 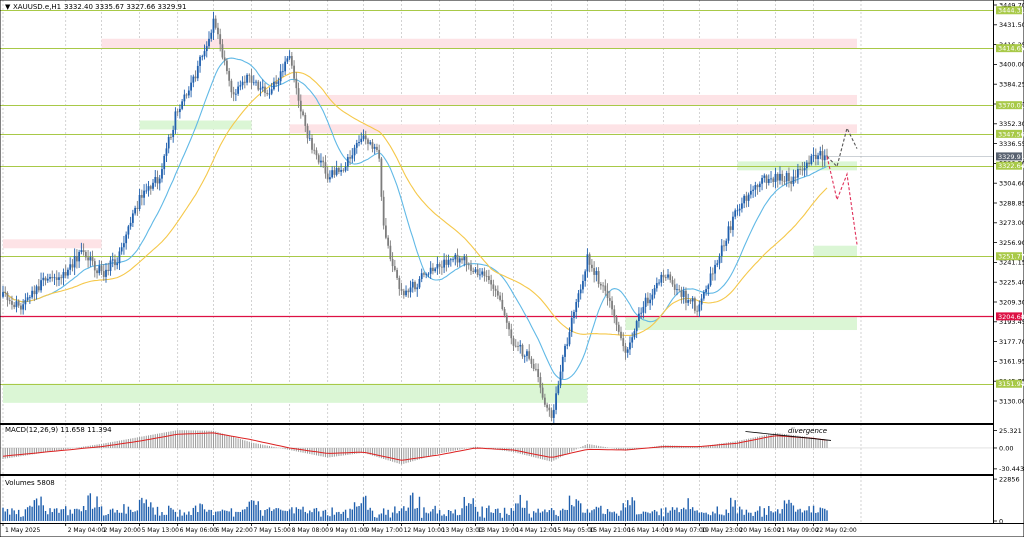 What do you see at coordinates (385, 530) in the screenshot?
I see `time-tick-label: 9 May 17:00` at bounding box center [385, 530].